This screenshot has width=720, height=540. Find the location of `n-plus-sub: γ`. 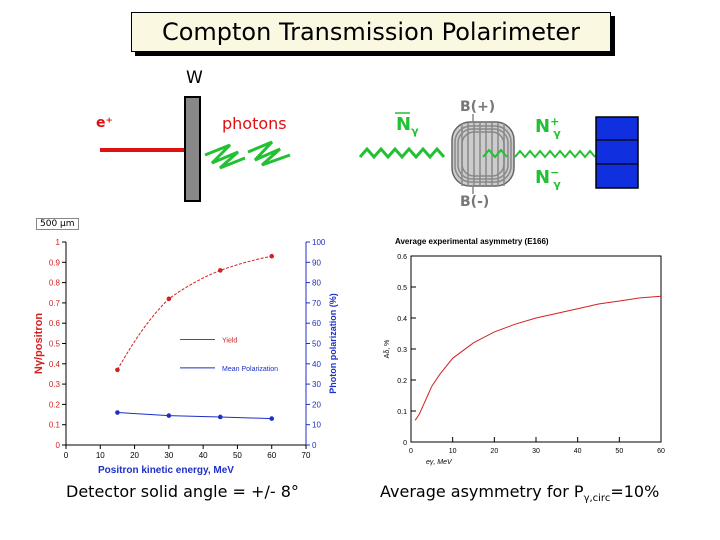

n-plus-sub: γ is located at coordinates (557, 133).